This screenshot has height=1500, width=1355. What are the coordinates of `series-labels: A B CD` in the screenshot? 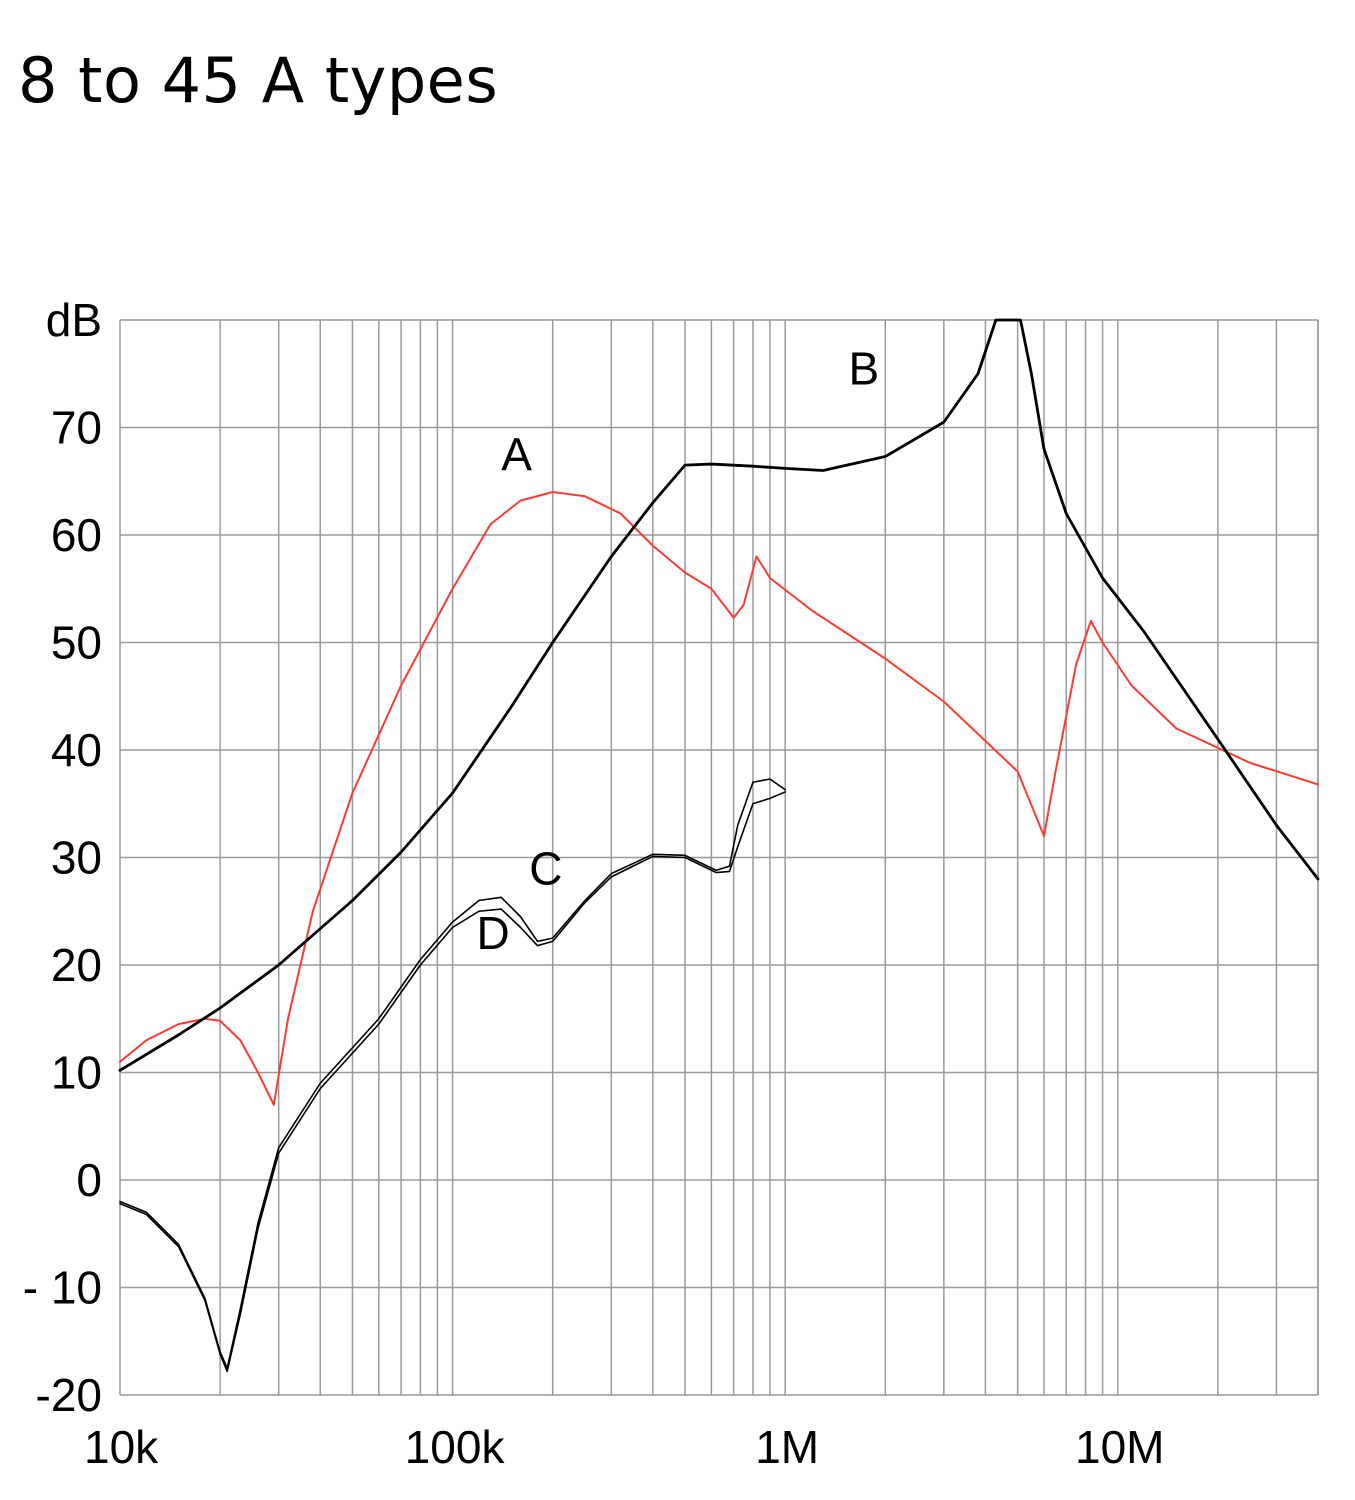 It's located at (677, 651).